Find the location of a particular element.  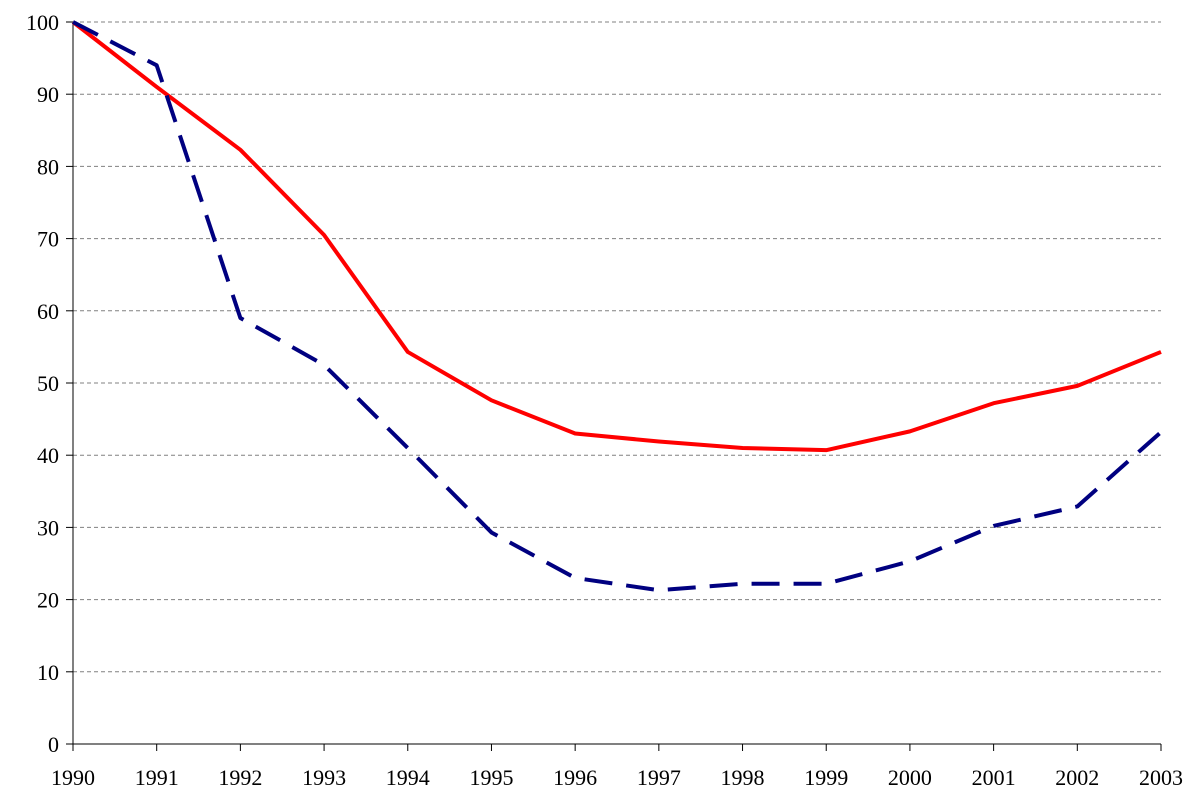

y-tick-label: 80 is located at coordinates (48, 166).